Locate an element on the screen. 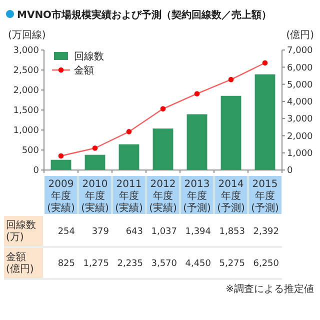 This screenshot has height=320, width=320. y2-tick-label: 7,000 is located at coordinates (300, 51).